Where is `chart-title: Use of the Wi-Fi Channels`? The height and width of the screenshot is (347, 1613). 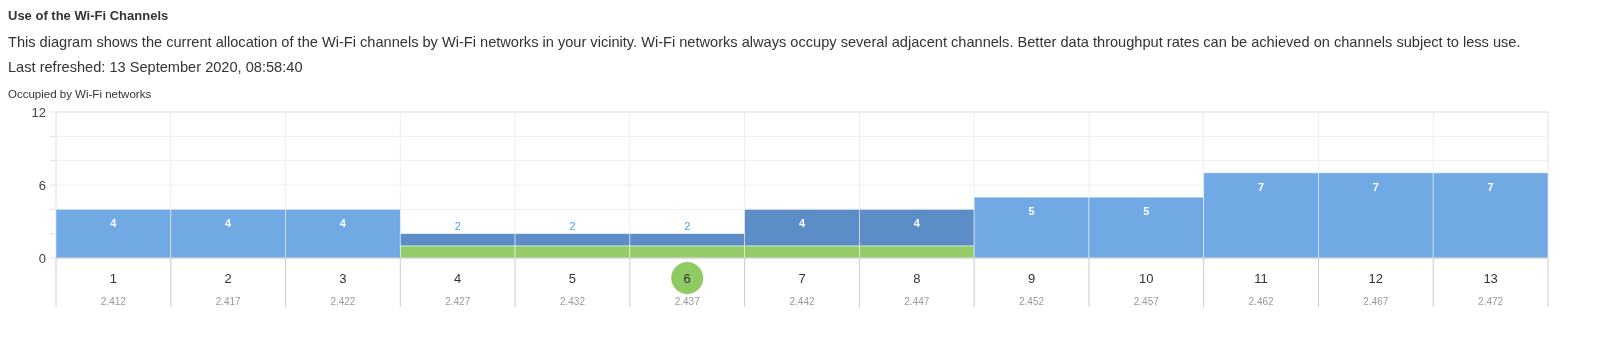 chart-title: Use of the Wi-Fi Channels is located at coordinates (88, 15).